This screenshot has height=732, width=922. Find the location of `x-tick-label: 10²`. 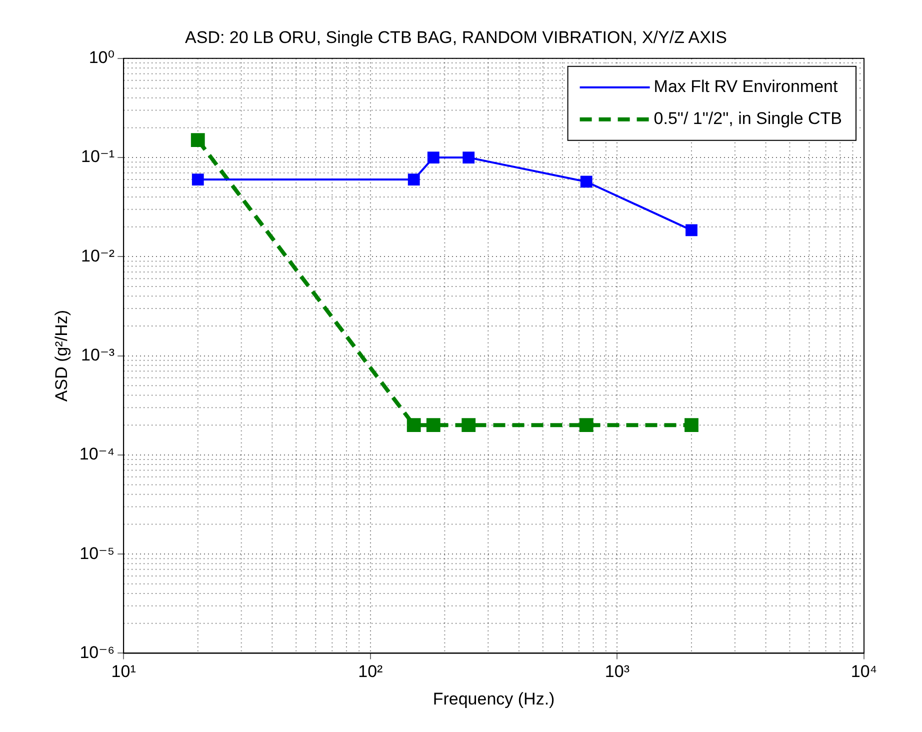

x-tick-label: 10² is located at coordinates (371, 672).